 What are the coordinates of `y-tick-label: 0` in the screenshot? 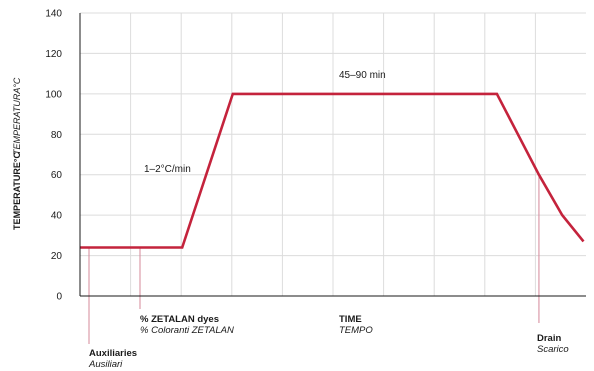 It's located at (59, 297).